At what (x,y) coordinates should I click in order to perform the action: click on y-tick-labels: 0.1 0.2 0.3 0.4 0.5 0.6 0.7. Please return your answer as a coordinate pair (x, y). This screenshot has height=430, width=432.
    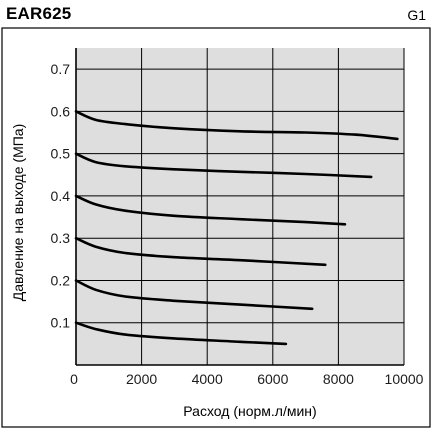
    Looking at the image, I should click on (61, 196).